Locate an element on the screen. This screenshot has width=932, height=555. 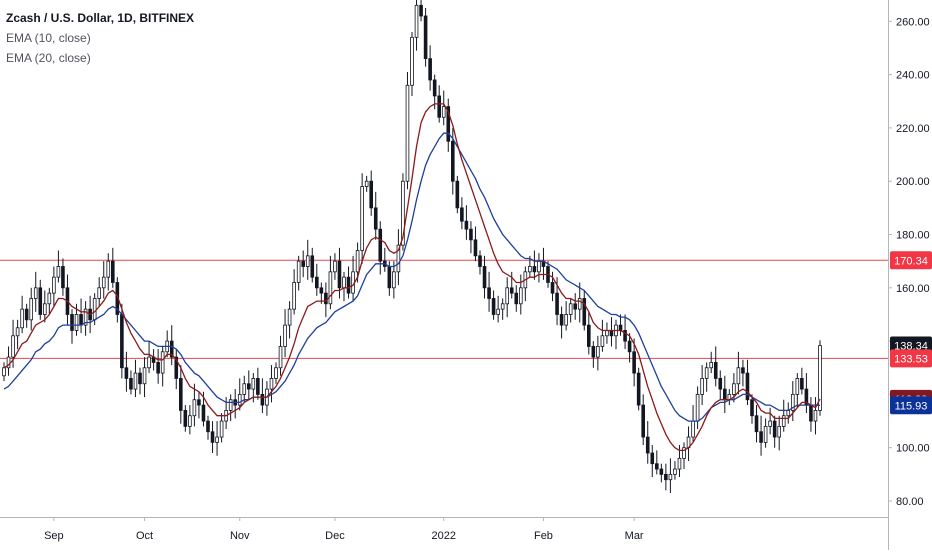
price-badge-label: 115.93 is located at coordinates (911, 406).